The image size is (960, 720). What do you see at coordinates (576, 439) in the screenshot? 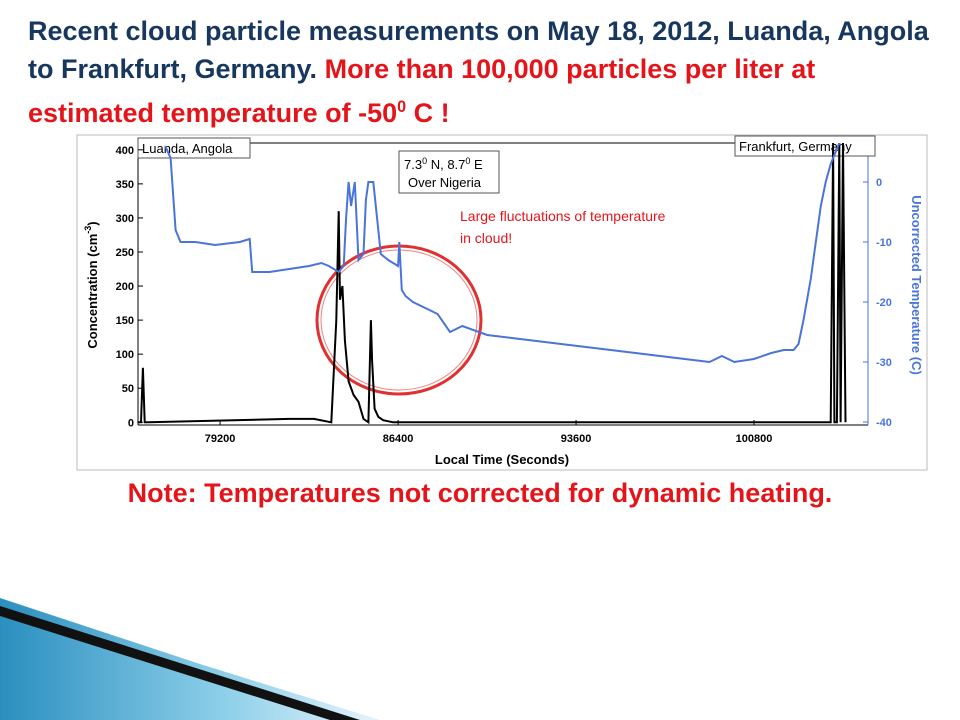
I see `x-tick-label: 93600` at bounding box center [576, 439].